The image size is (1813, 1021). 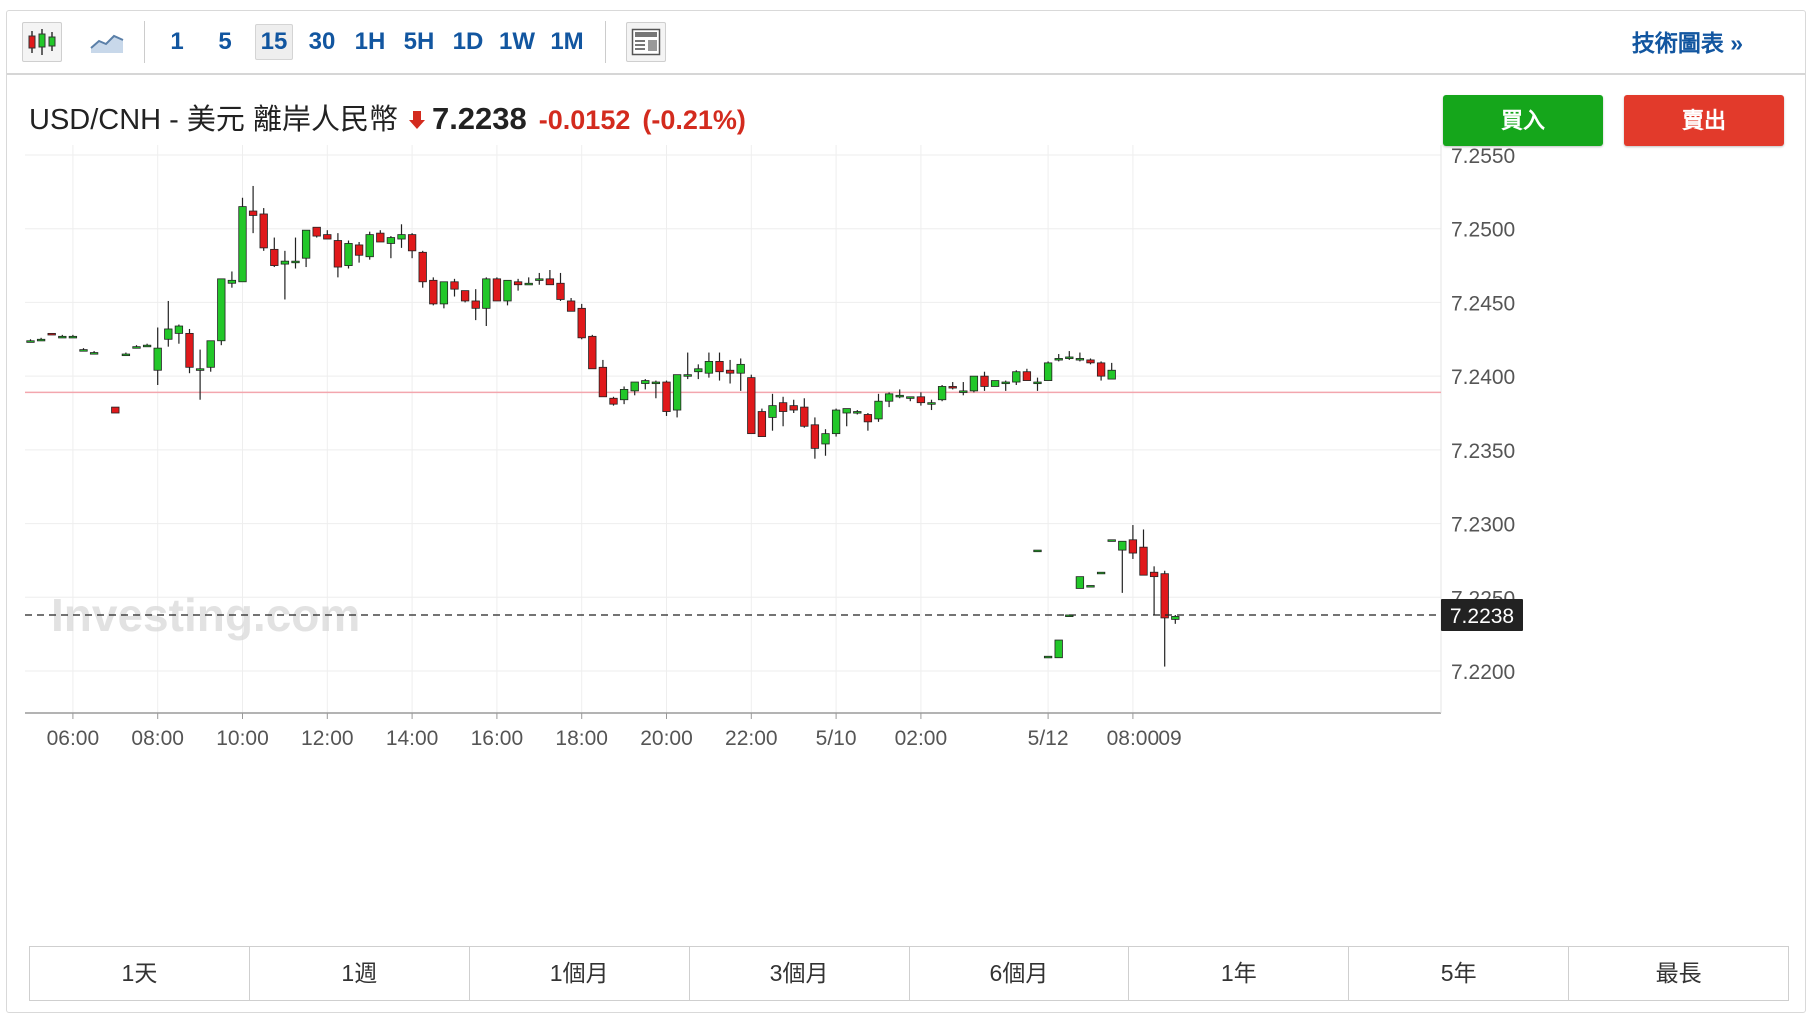 What do you see at coordinates (73, 738) in the screenshot?
I see `x-tick-label: 06:00` at bounding box center [73, 738].